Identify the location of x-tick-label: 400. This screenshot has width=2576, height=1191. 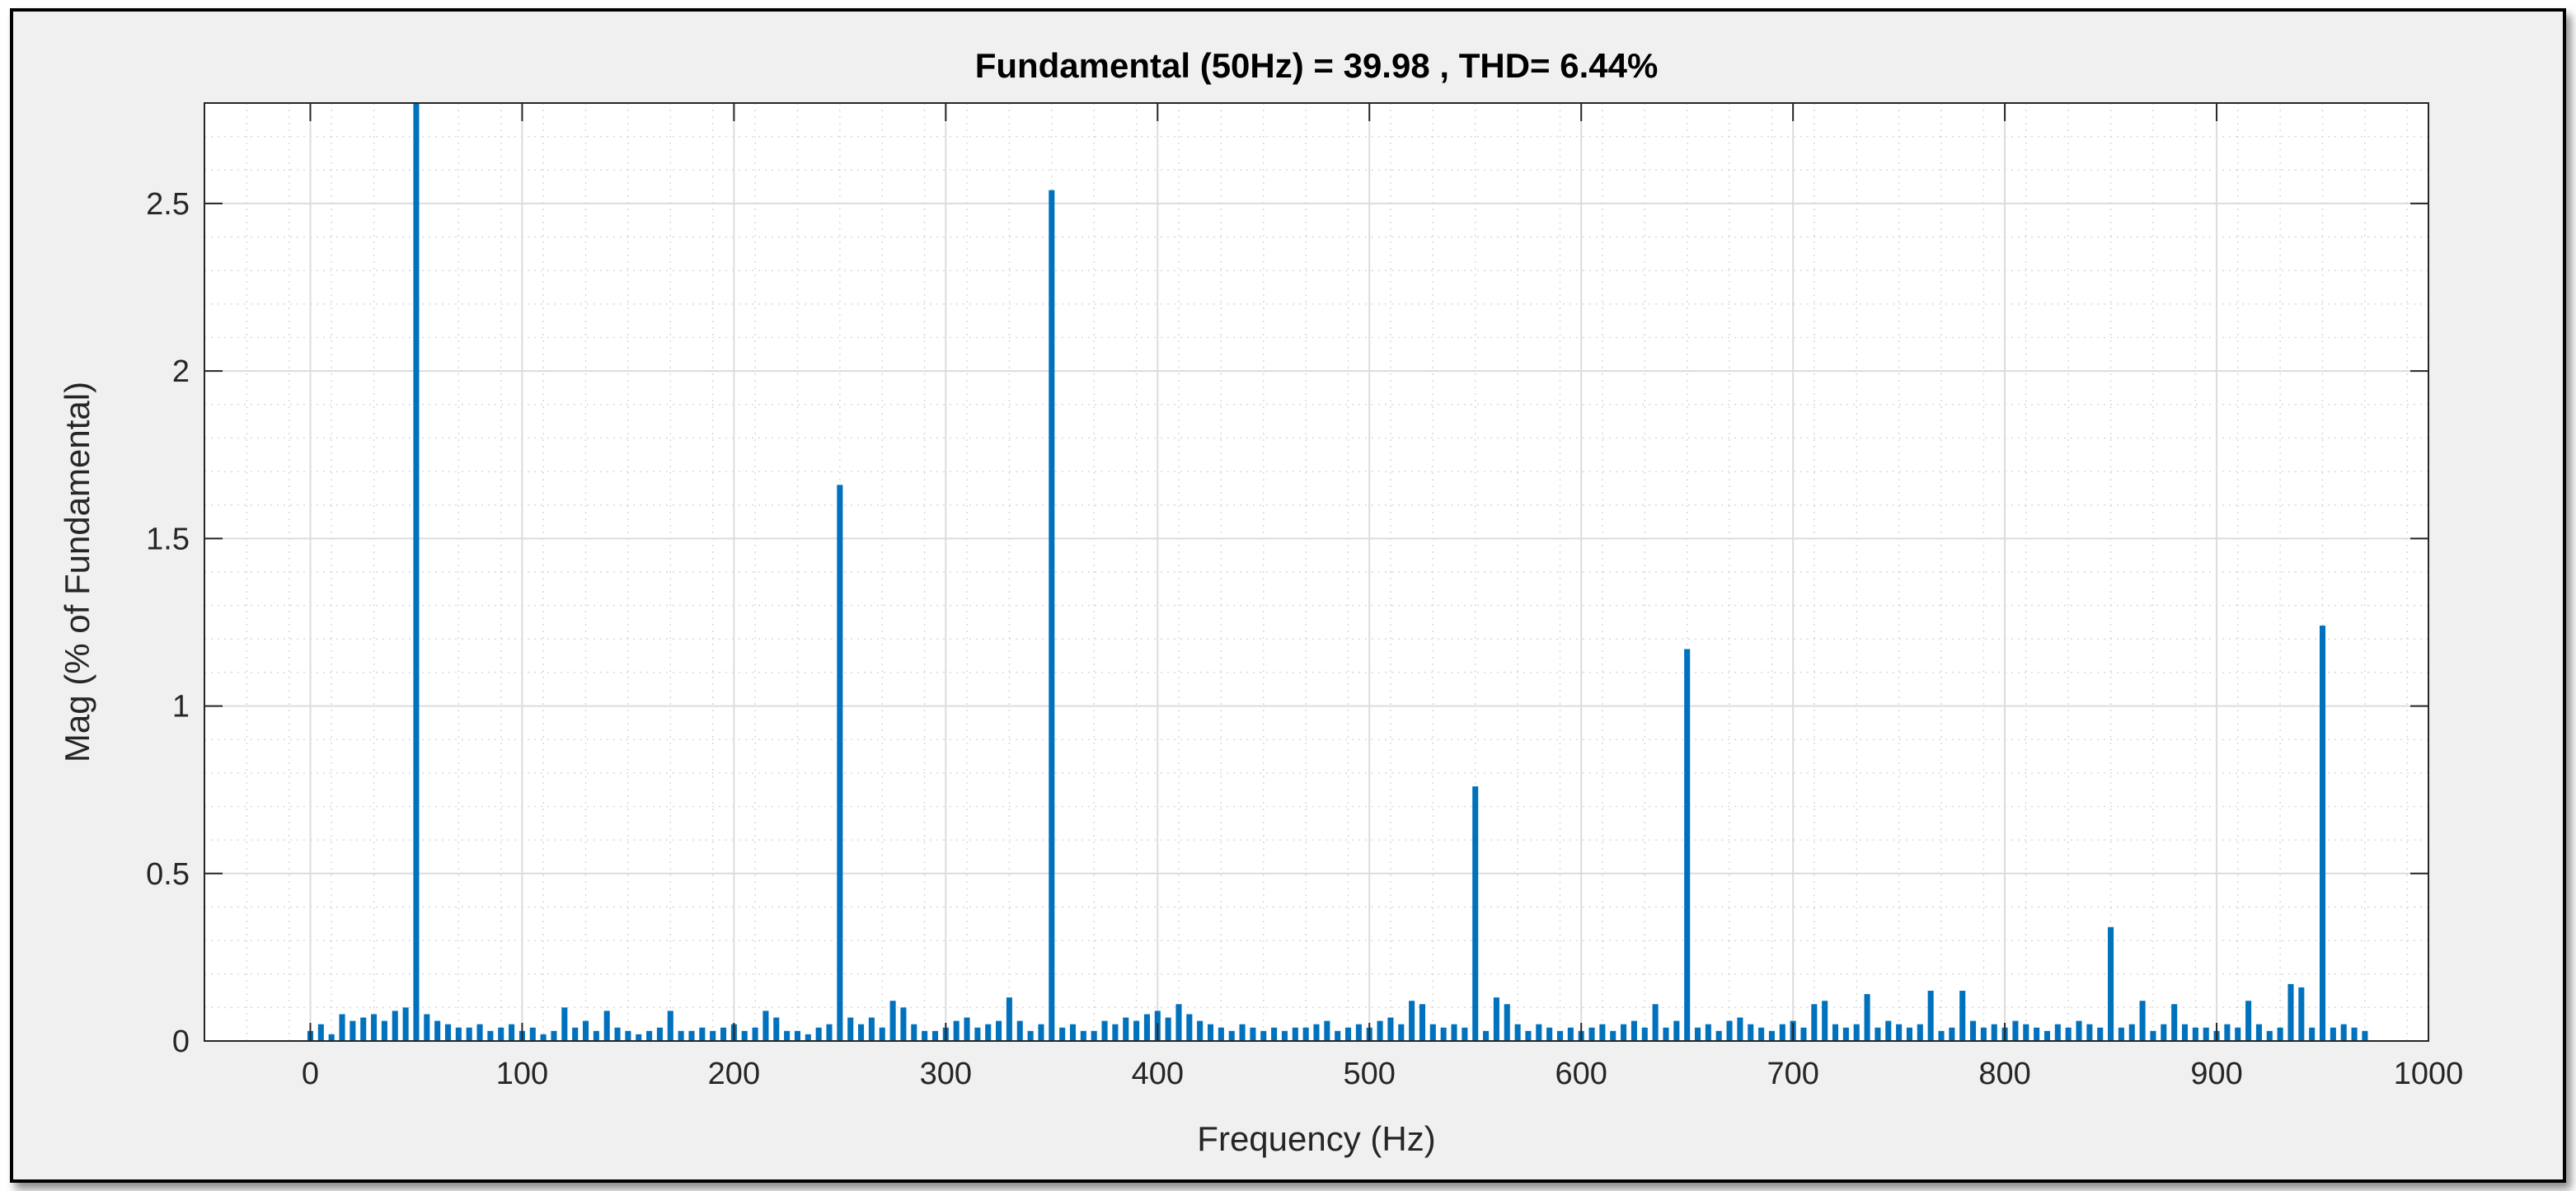
(1158, 1074).